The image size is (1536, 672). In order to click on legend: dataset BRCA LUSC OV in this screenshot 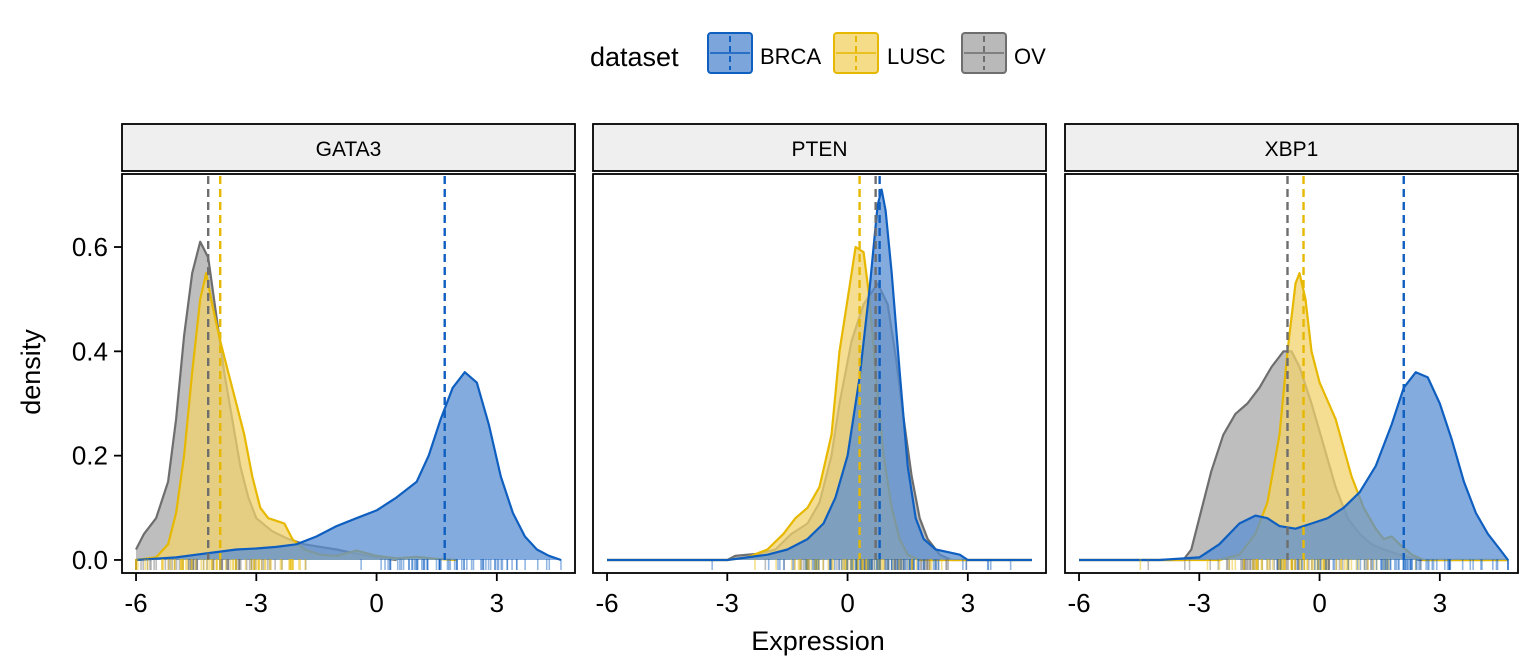, I will do `click(818, 53)`.